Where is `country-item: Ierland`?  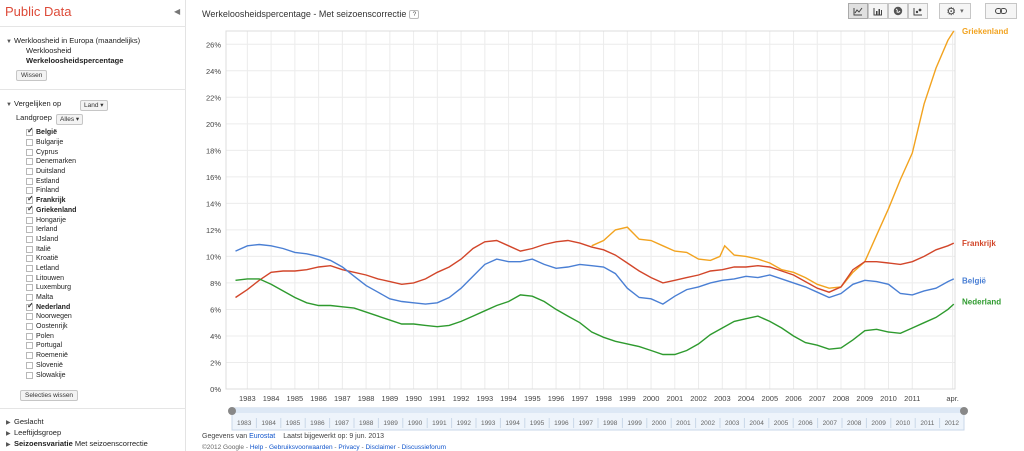 country-item: Ierland is located at coordinates (101, 230).